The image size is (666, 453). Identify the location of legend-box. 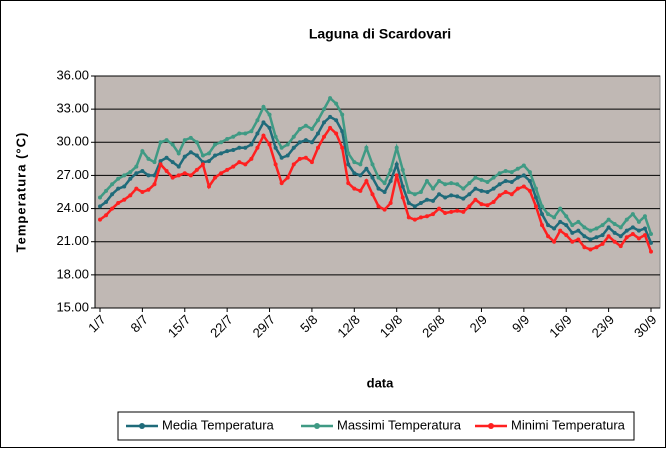
(376, 426).